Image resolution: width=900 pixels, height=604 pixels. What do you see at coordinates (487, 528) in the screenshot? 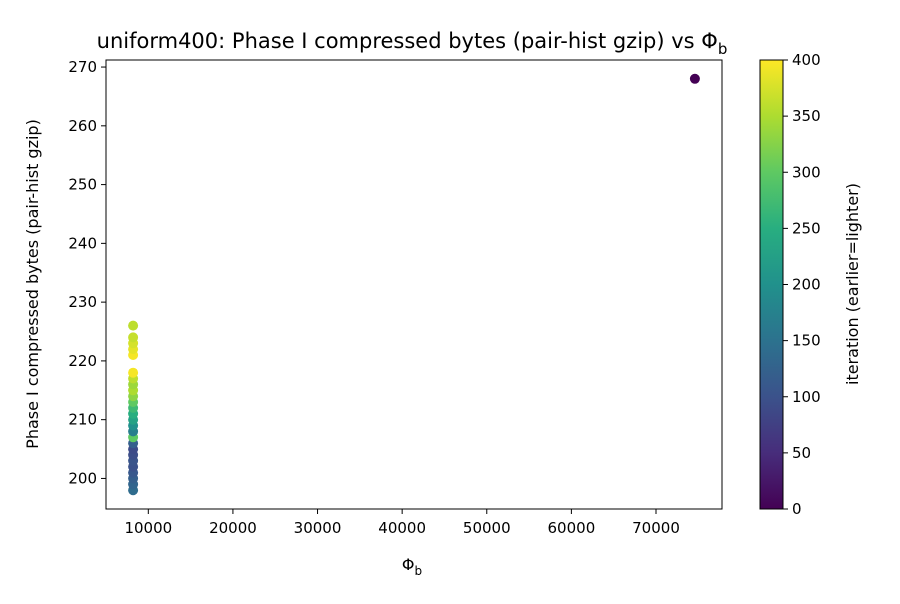
I see `x-tick-label: 50000` at bounding box center [487, 528].